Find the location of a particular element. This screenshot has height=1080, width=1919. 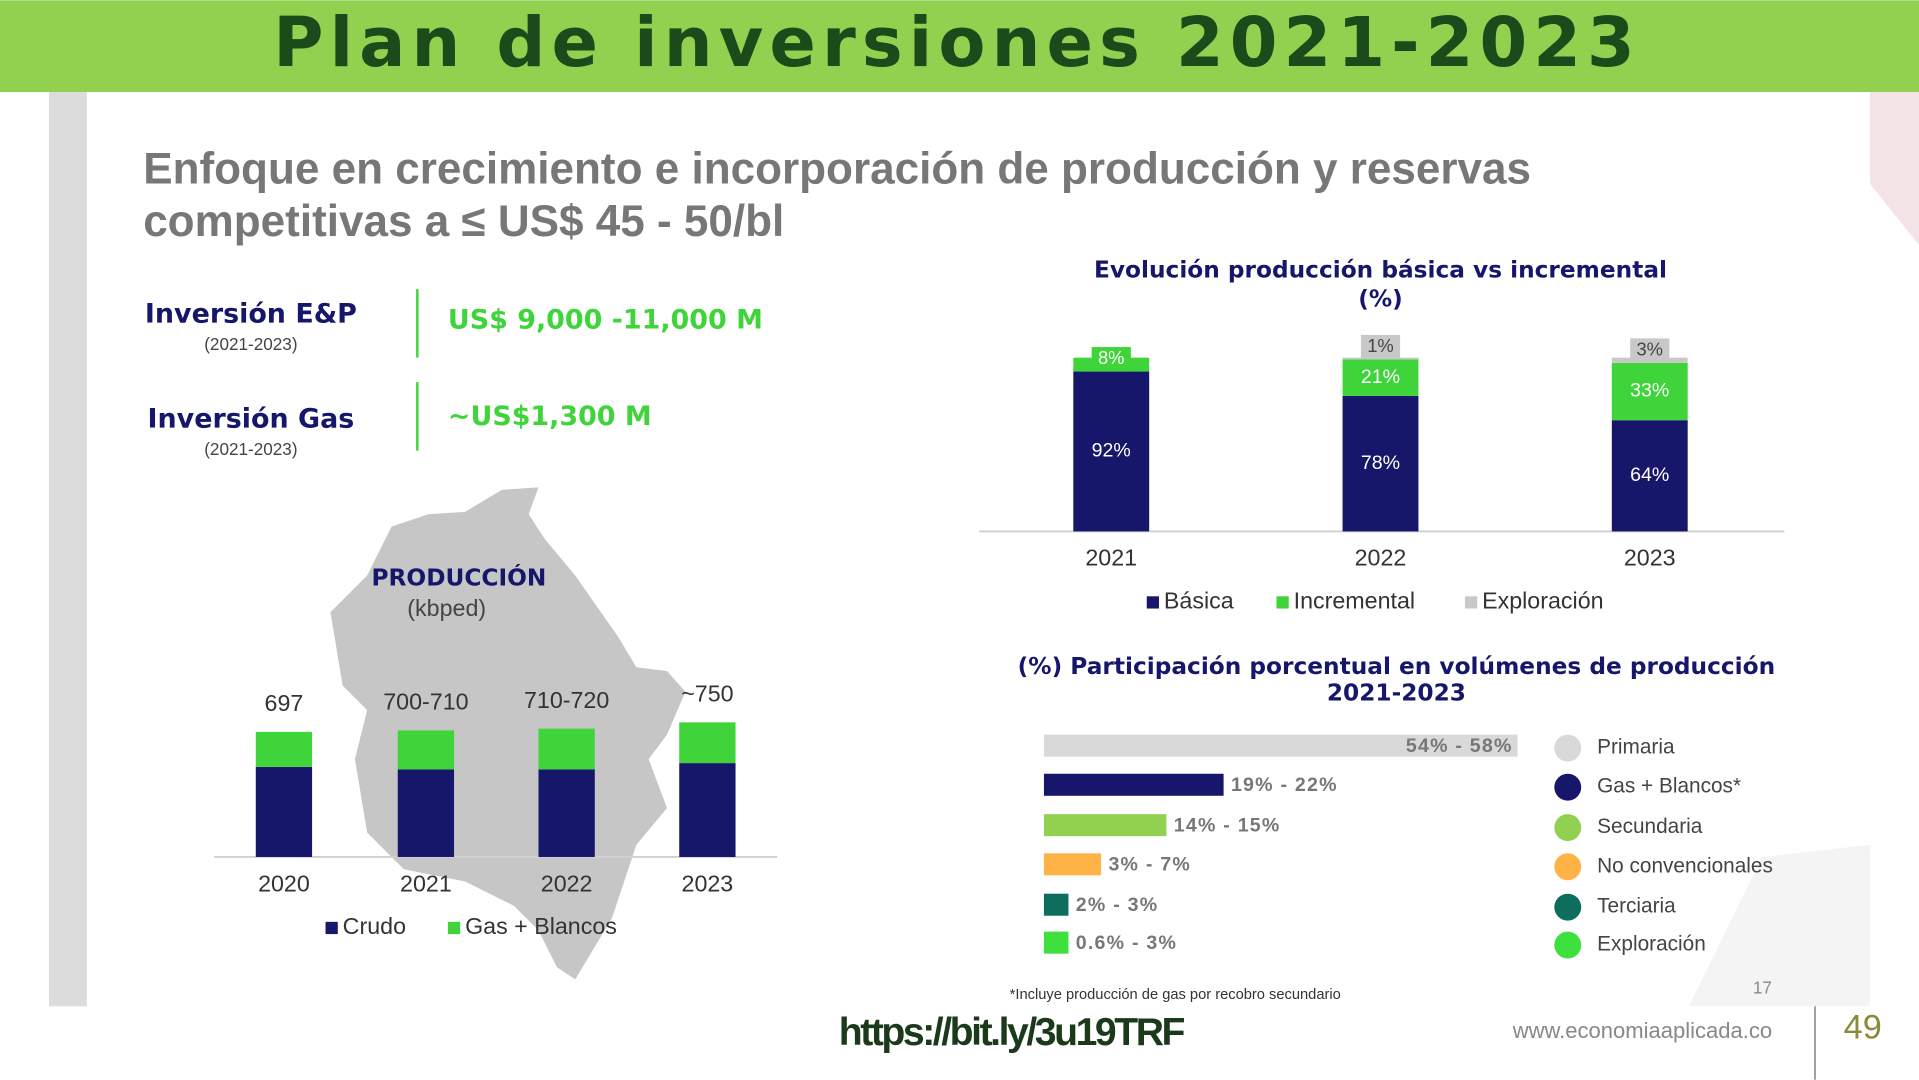

total-label: 710-720 is located at coordinates (566, 700).